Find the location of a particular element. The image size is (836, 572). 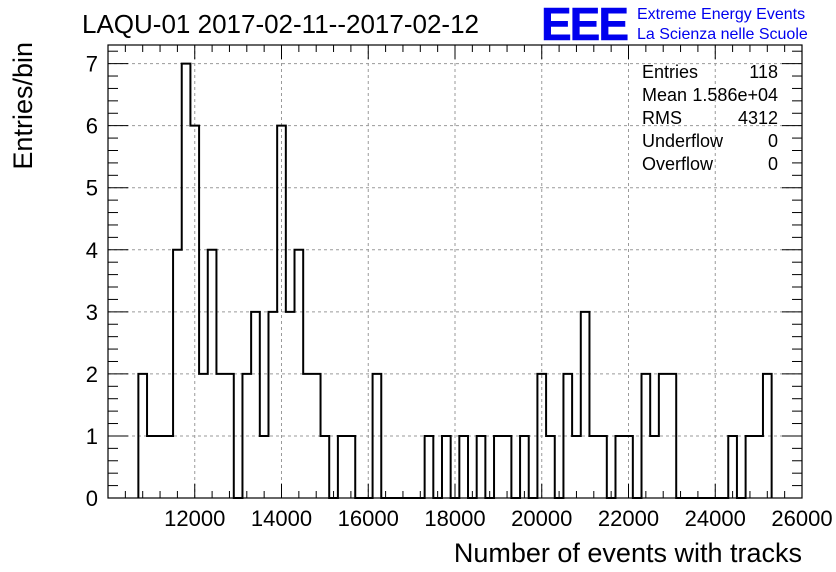

x-tick-label: 18000 is located at coordinates (454, 518).